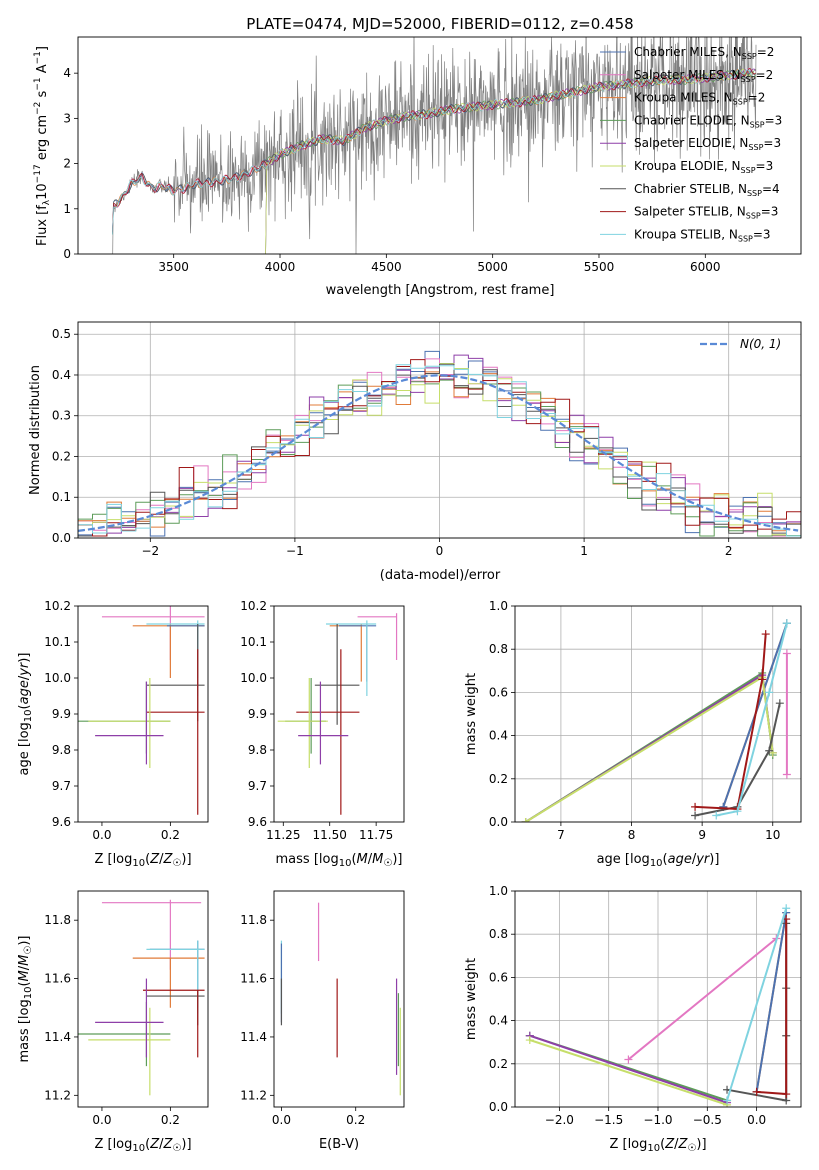  Describe the element at coordinates (24, 1030) in the screenshot. I see `label-part: mass [log` at that location.